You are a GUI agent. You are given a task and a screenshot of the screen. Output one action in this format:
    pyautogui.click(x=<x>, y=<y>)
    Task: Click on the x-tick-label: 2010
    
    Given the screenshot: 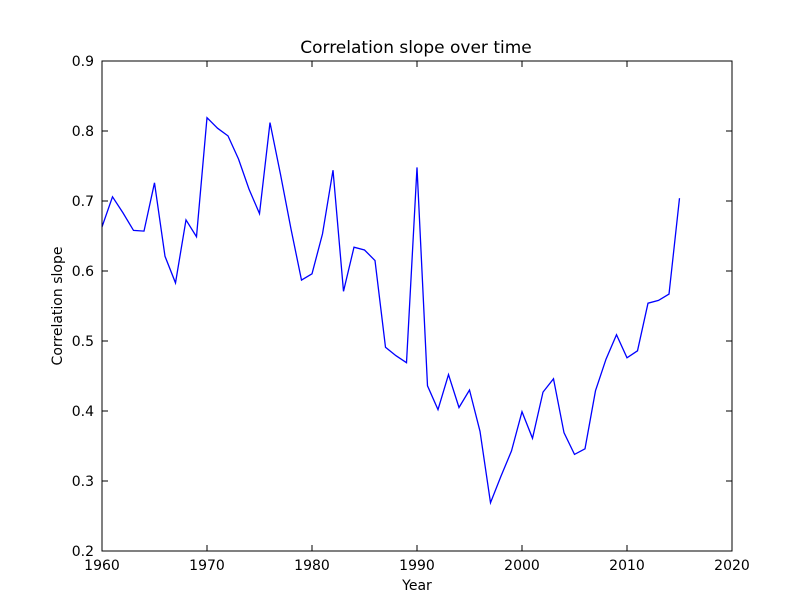 What is the action you would take?
    pyautogui.click(x=627, y=566)
    